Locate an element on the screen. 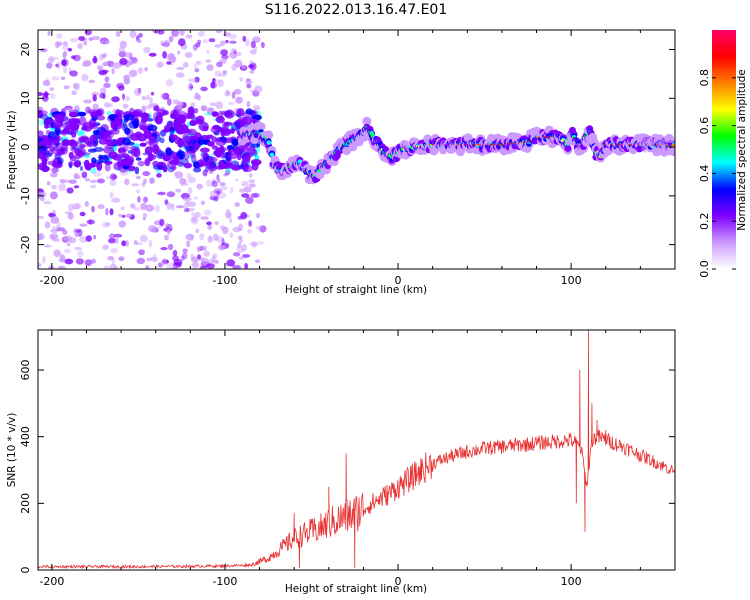  colorbar-tick-label: 0.2 is located at coordinates (704, 221).